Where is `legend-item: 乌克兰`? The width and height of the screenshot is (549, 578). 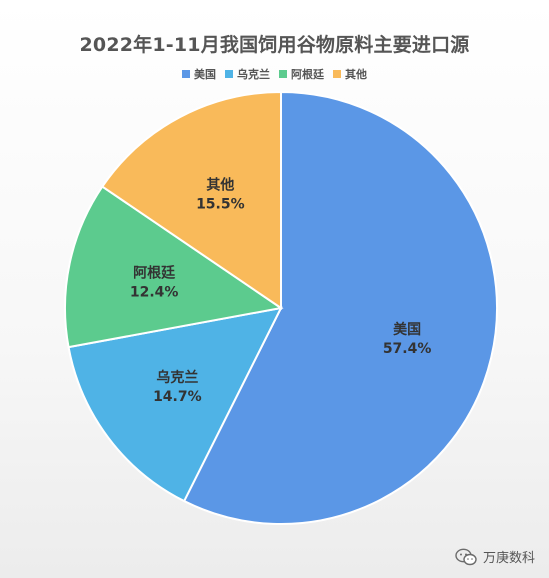
legend-item: 乌克兰 is located at coordinates (247, 74).